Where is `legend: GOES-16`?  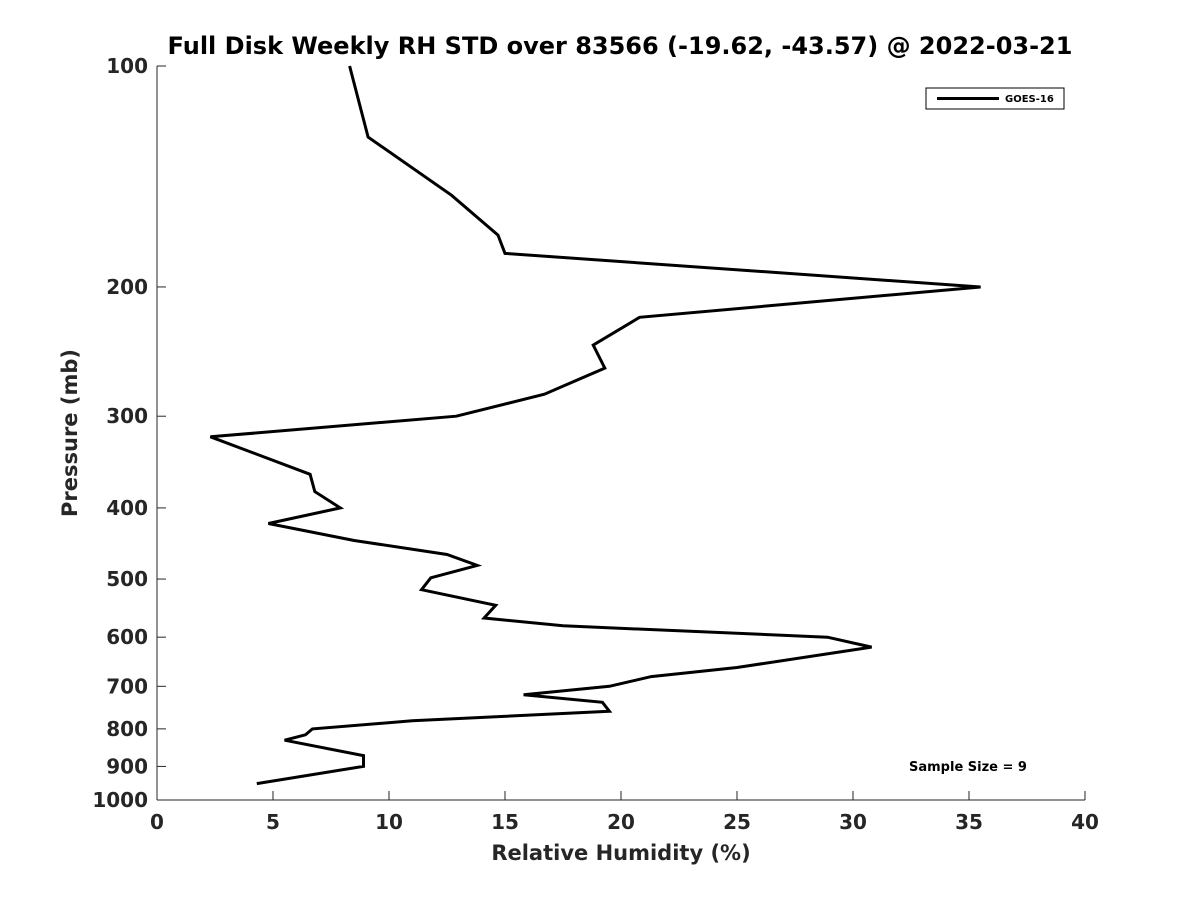 legend: GOES-16 is located at coordinates (995, 98).